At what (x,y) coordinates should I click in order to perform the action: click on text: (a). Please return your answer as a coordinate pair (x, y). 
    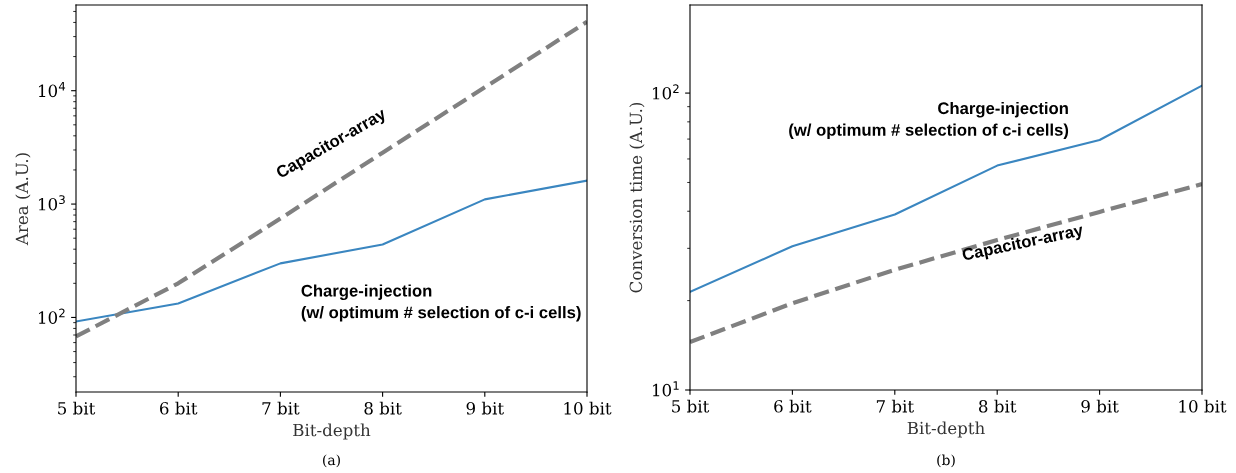
    Looking at the image, I should click on (331, 461).